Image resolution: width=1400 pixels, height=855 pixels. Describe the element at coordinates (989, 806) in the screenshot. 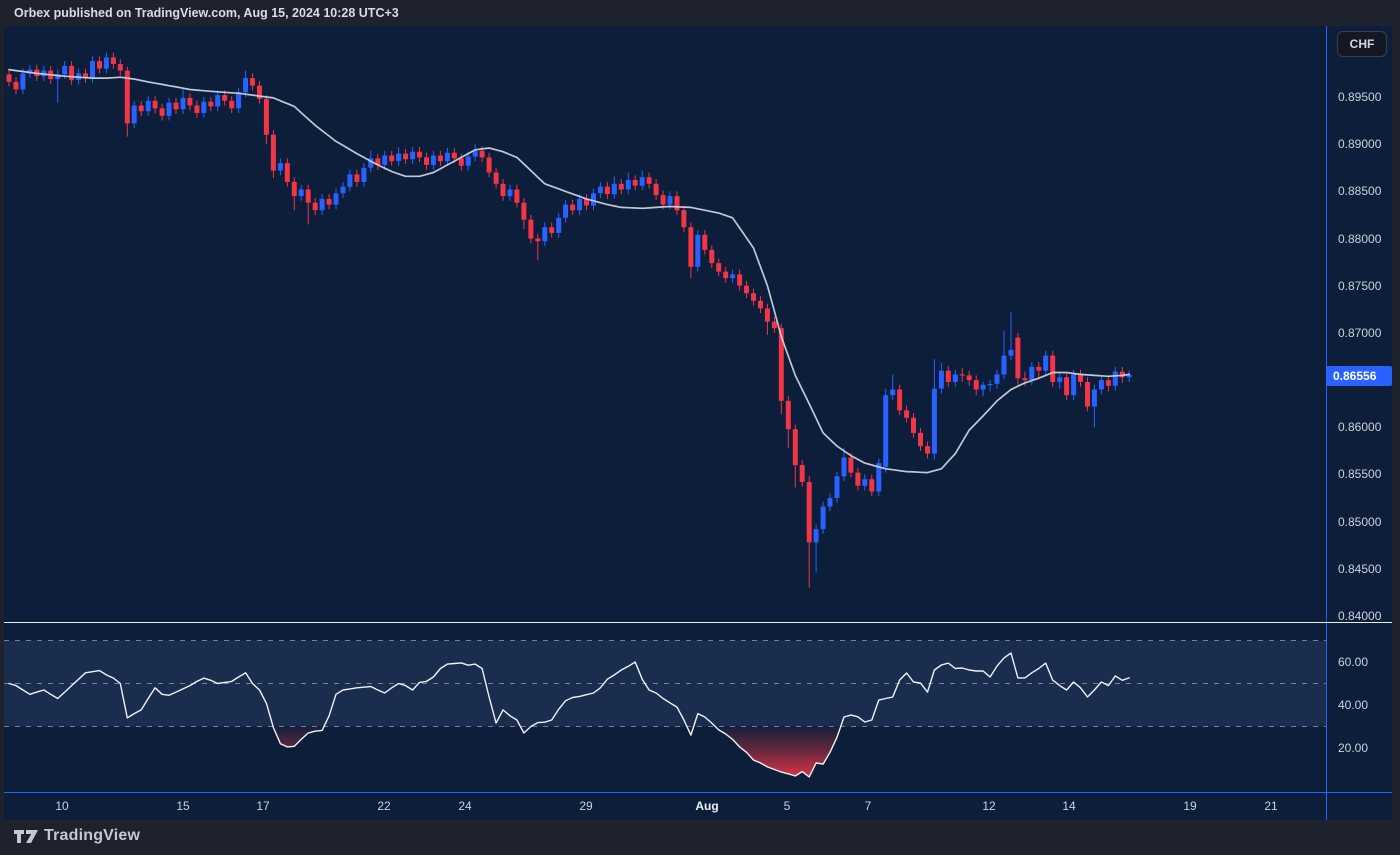

I see `time-tick-label: 12` at that location.